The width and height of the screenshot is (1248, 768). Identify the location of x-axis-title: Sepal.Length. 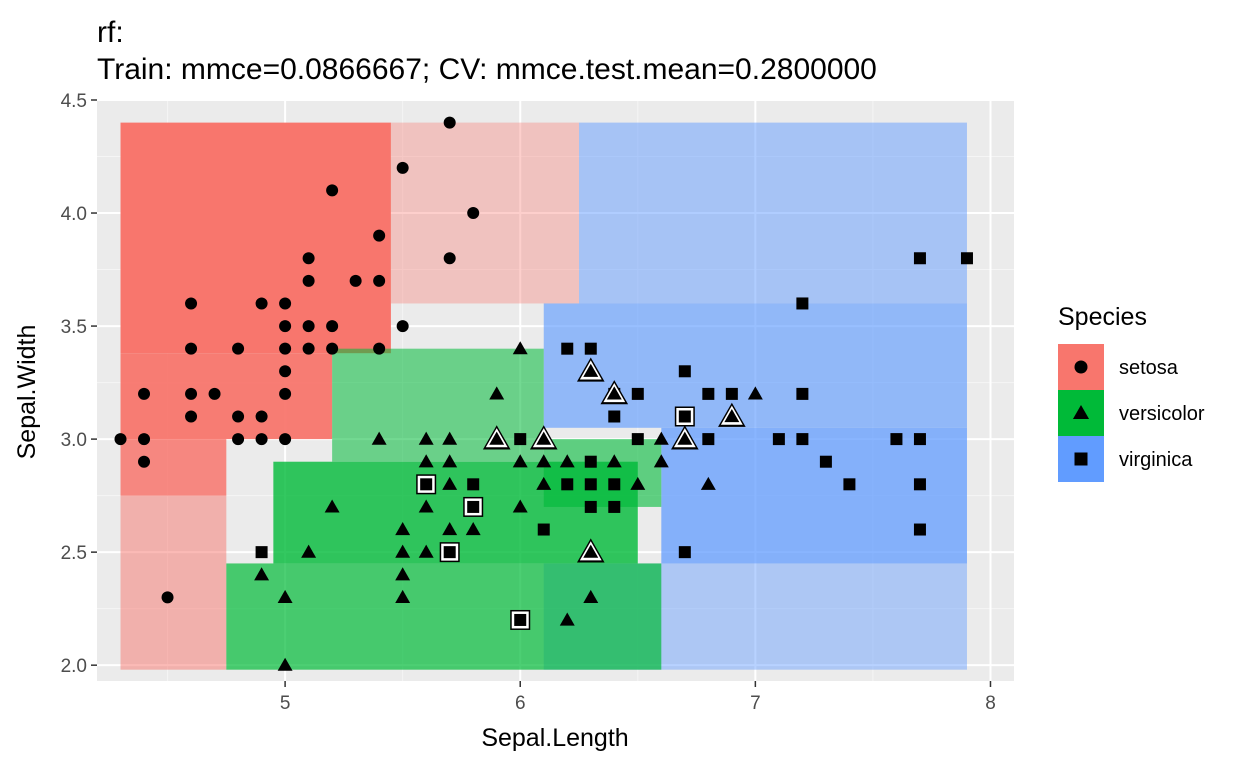
(554, 738).